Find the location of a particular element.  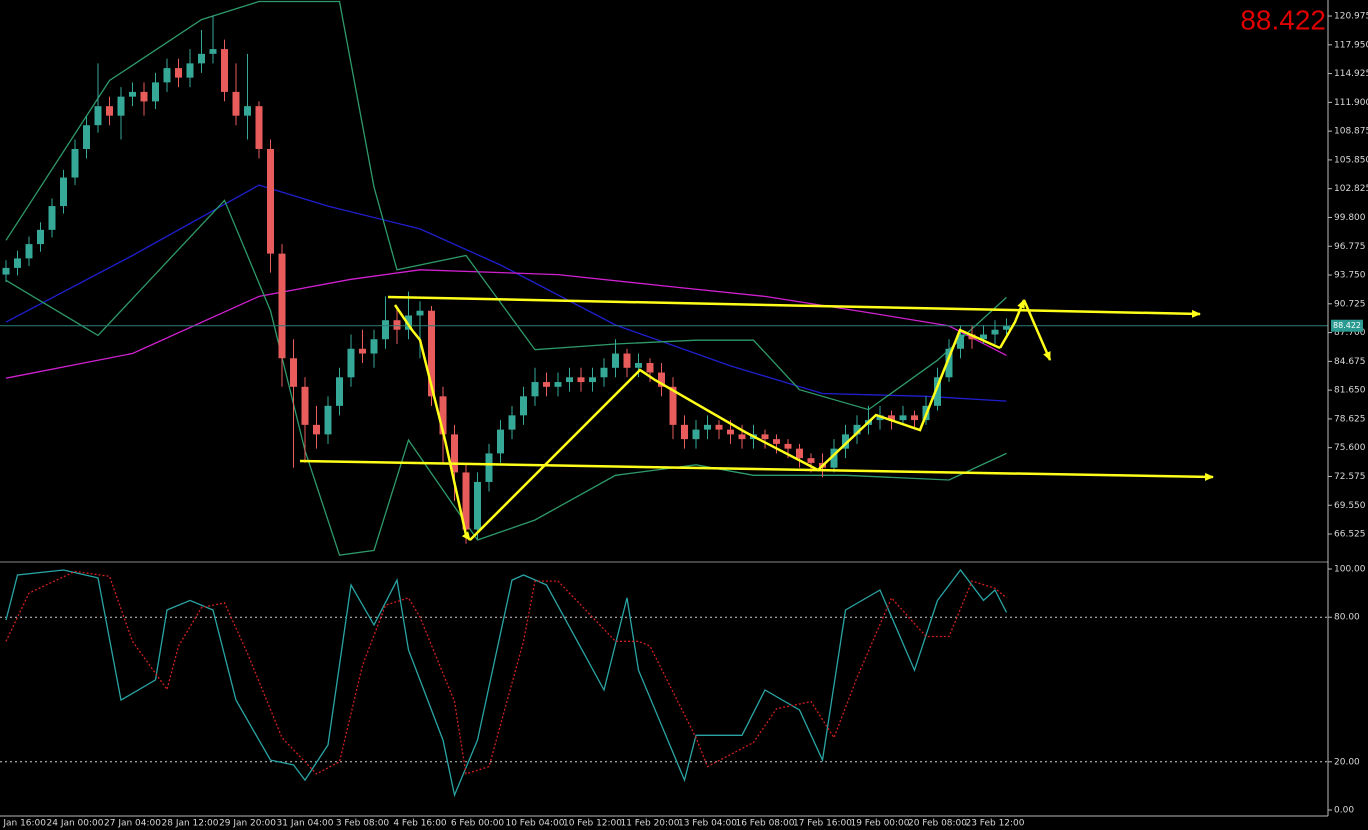

y-tick-label: 80.00 is located at coordinates (1347, 618).